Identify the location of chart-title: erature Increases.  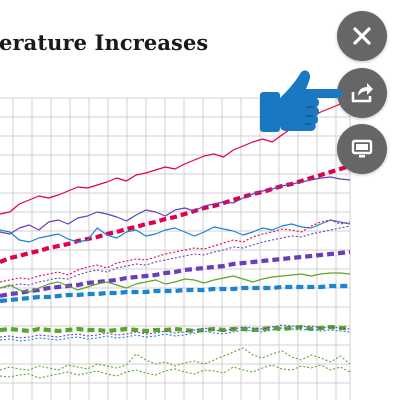
(104, 42).